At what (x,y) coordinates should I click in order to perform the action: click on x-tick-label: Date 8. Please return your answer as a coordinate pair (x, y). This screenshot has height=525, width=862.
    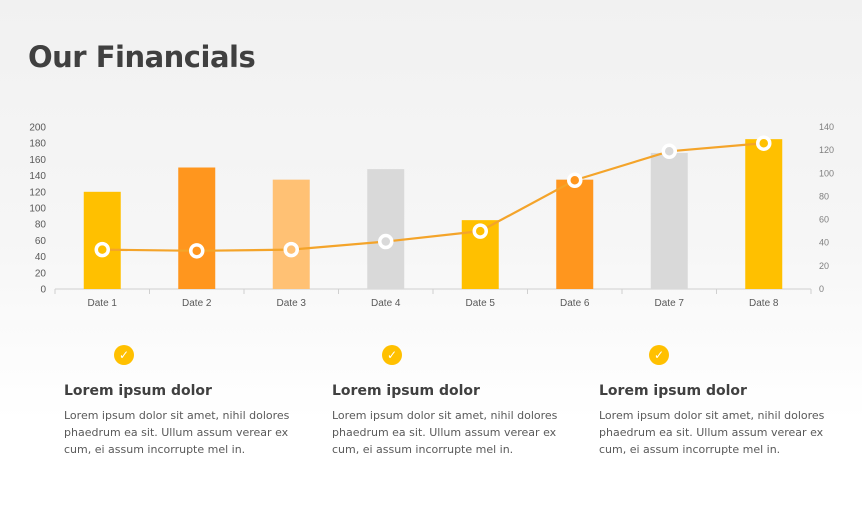
    Looking at the image, I should click on (764, 303).